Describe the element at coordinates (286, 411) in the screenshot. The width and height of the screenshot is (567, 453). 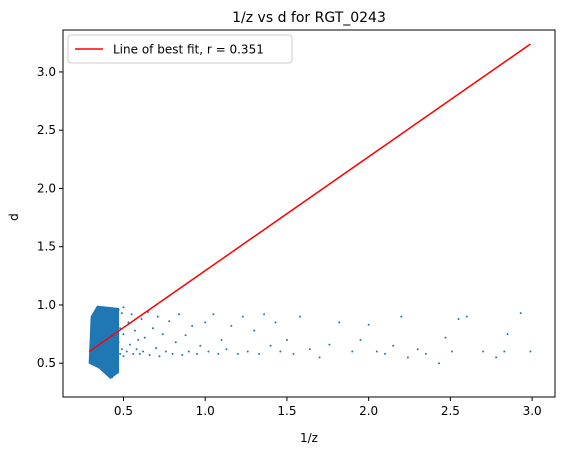
I see `x-tick-label: 1.5` at that location.